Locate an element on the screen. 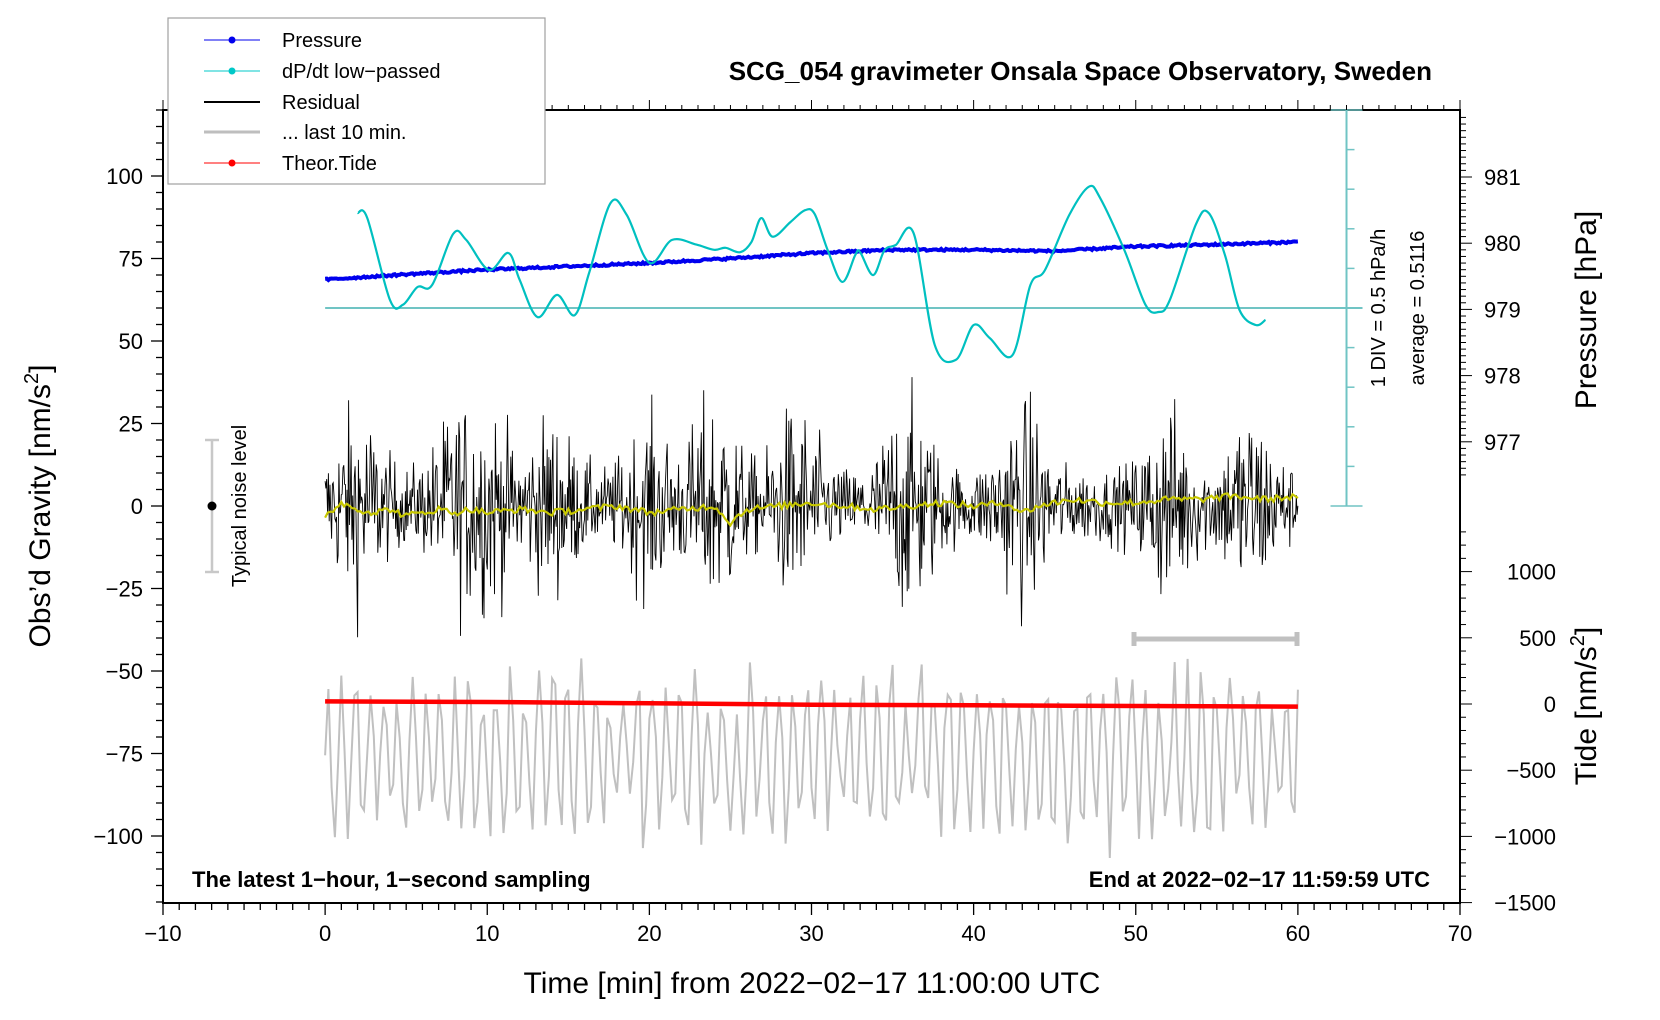  legend-item-pressure: Pressure is located at coordinates (283, 41).